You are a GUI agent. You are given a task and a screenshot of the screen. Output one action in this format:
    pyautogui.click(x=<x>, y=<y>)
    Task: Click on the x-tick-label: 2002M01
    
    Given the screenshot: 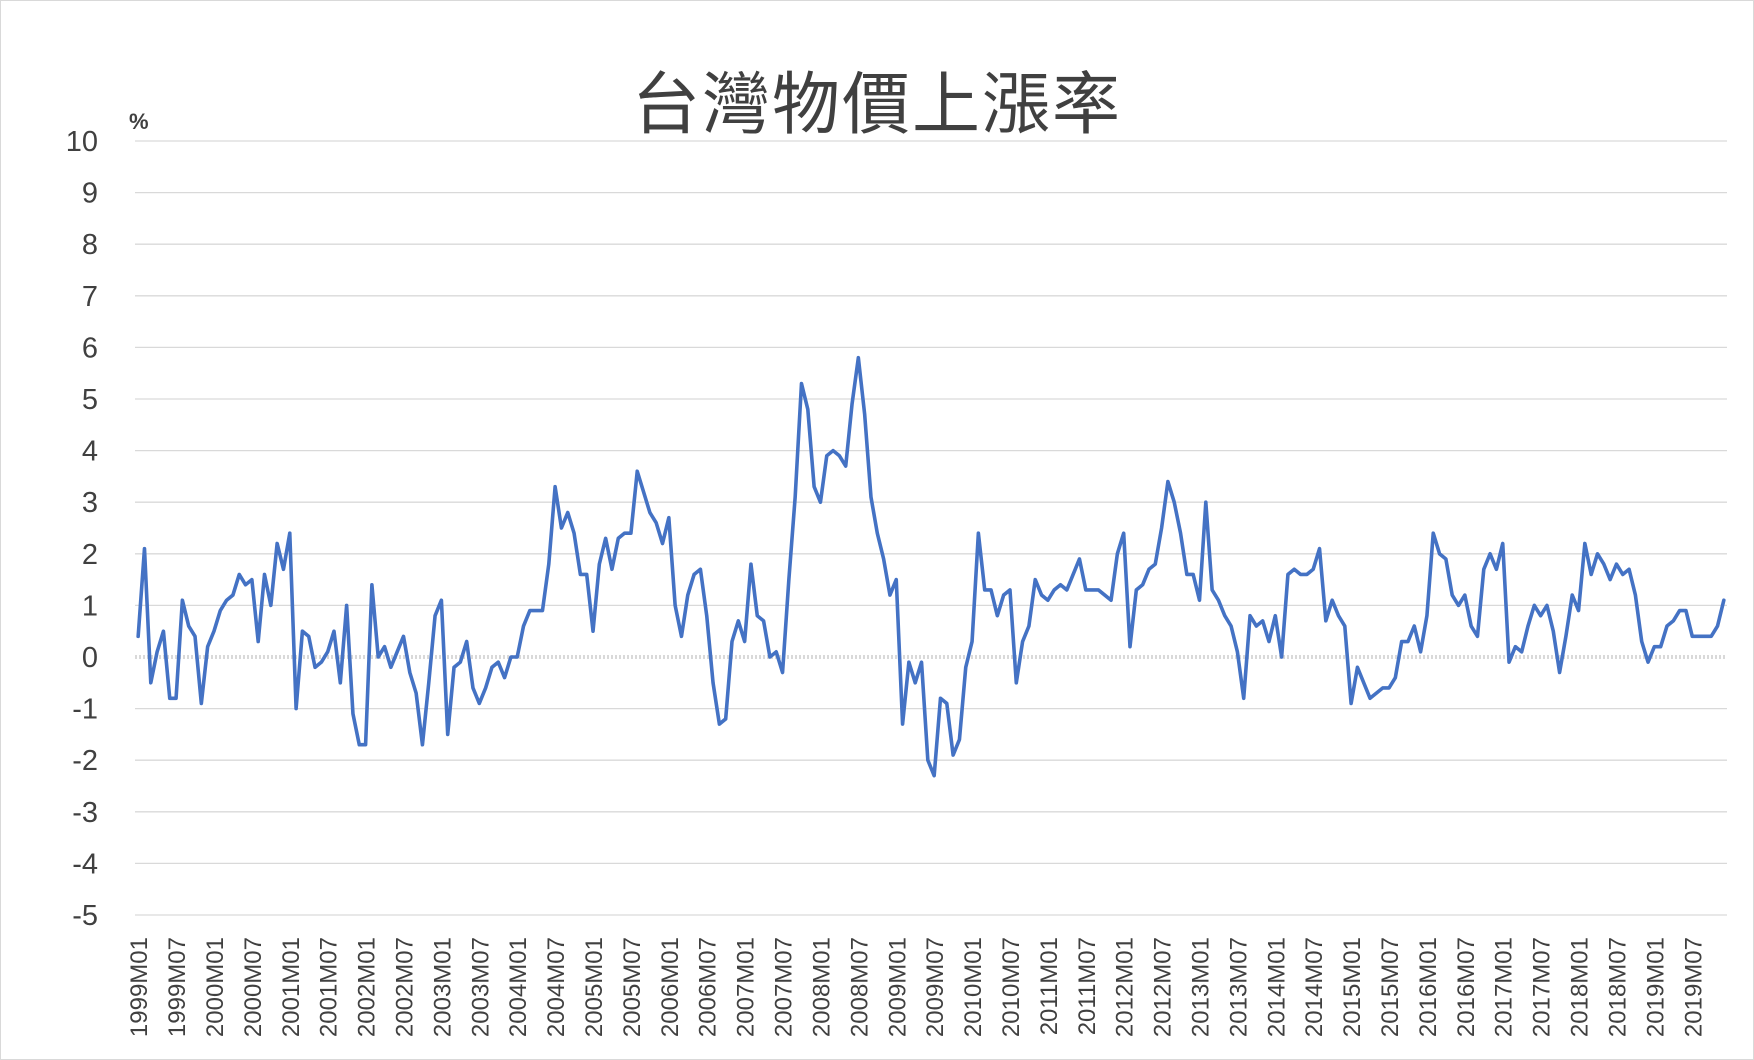 What is the action you would take?
    pyautogui.click(x=367, y=987)
    